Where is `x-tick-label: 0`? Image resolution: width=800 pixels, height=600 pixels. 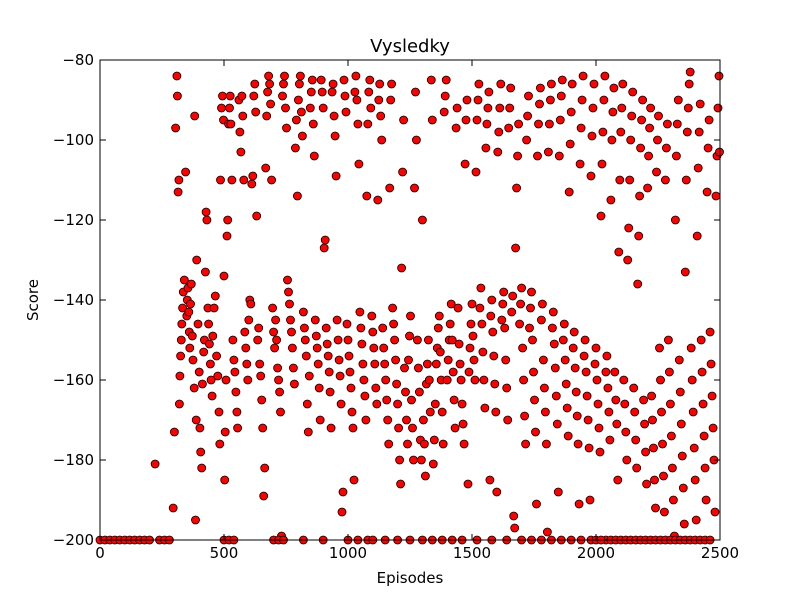 x-tick-label: 0 is located at coordinates (100, 553).